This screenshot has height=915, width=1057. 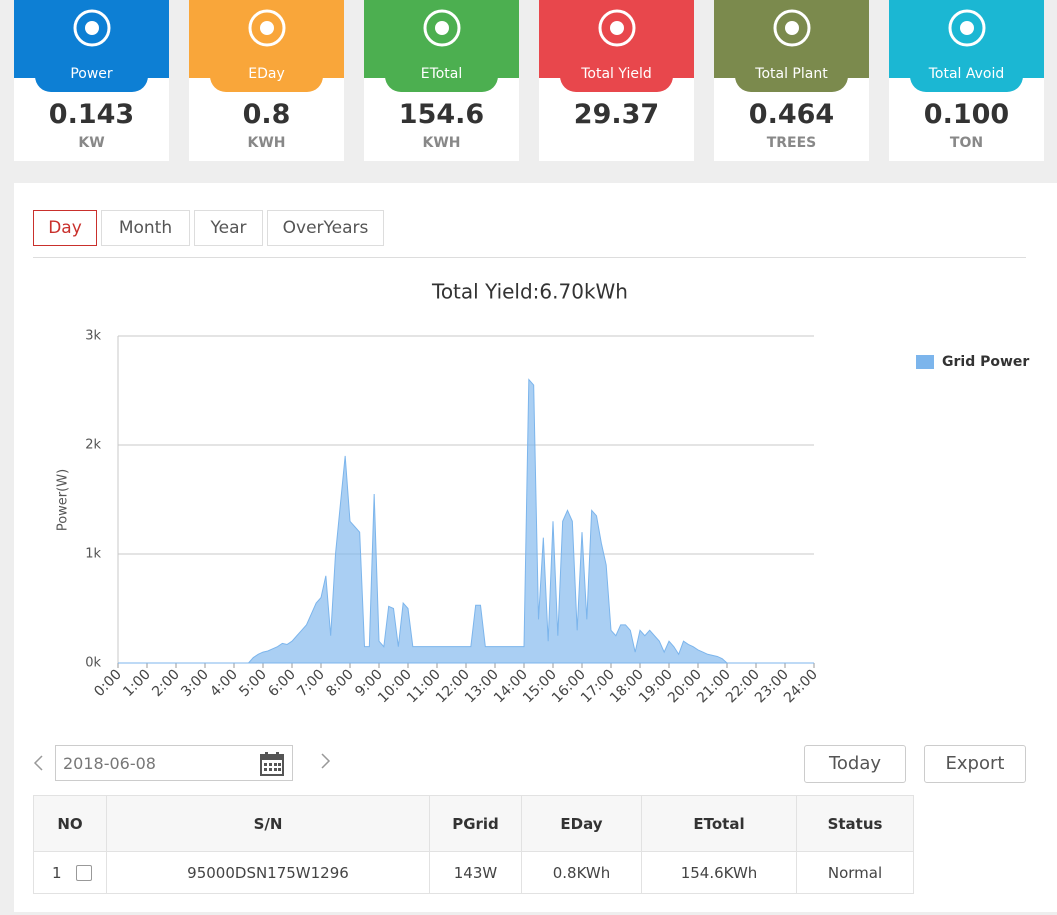 What do you see at coordinates (581, 823) in the screenshot?
I see `header-cell: EDay` at bounding box center [581, 823].